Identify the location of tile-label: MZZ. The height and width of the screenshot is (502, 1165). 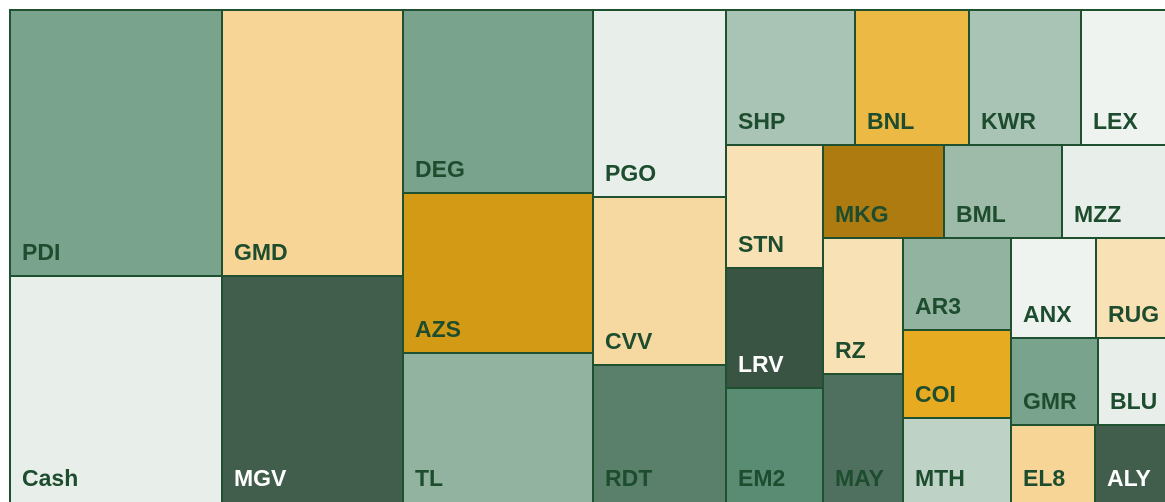
(1097, 214).